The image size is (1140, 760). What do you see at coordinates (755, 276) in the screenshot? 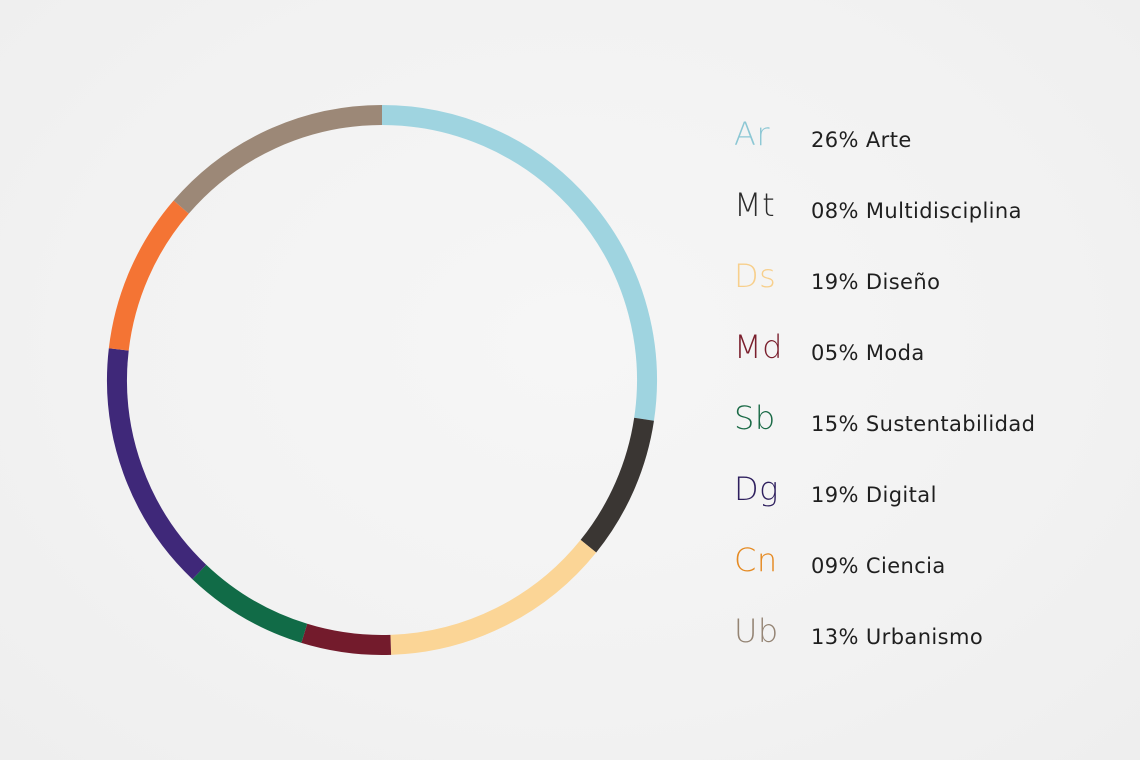
I see `legend-abbr: Ds` at bounding box center [755, 276].